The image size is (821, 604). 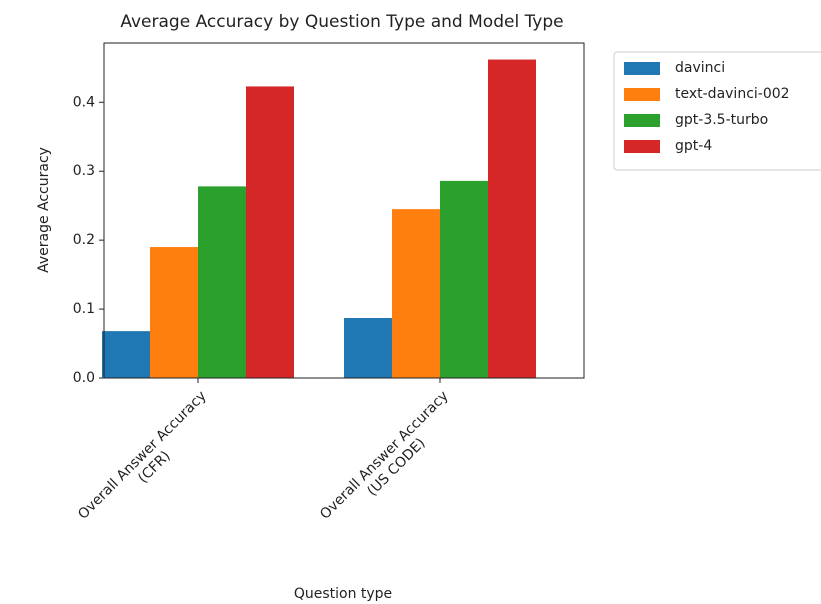 I want to click on y-tick-label: 0.3, so click(x=84, y=171).